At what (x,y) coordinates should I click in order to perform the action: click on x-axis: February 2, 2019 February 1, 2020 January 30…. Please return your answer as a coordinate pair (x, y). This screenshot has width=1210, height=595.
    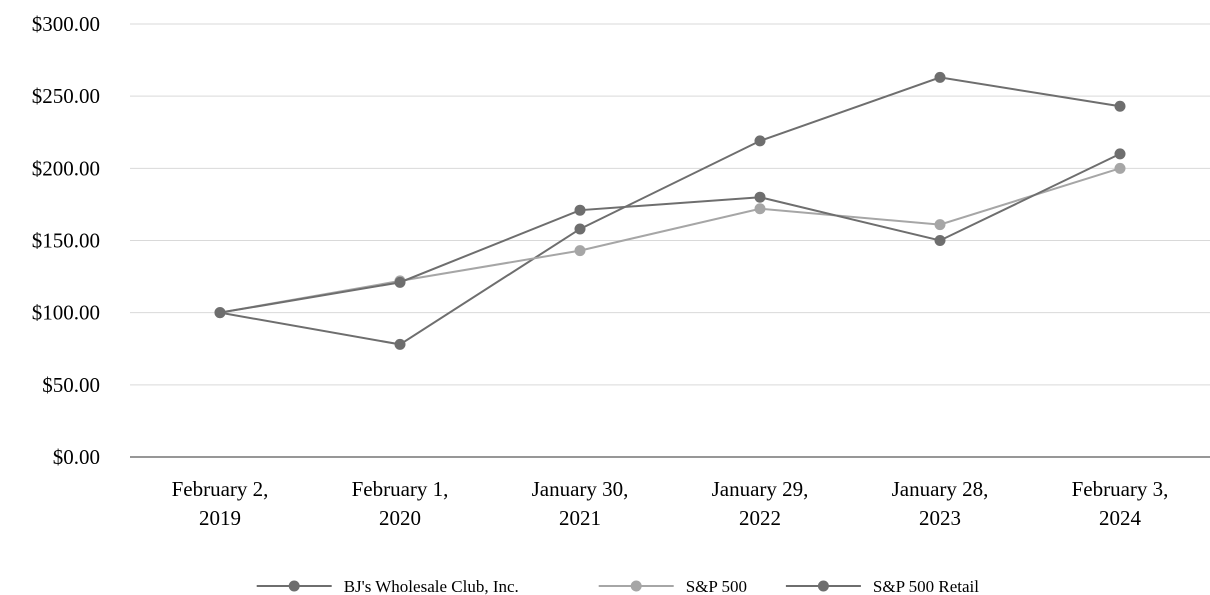
    Looking at the image, I should click on (670, 493).